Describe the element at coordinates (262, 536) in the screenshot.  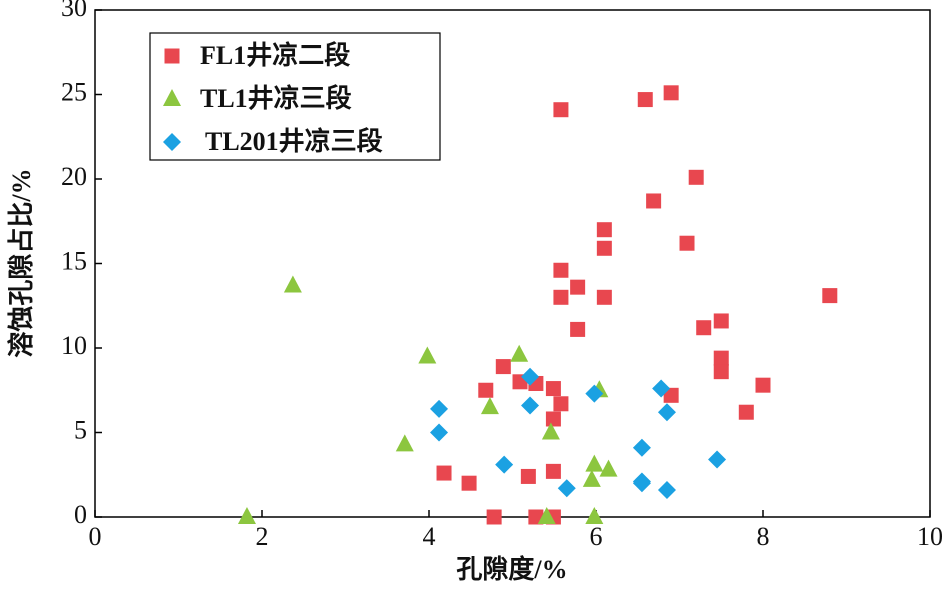
I see `x-tick-label: 2` at that location.